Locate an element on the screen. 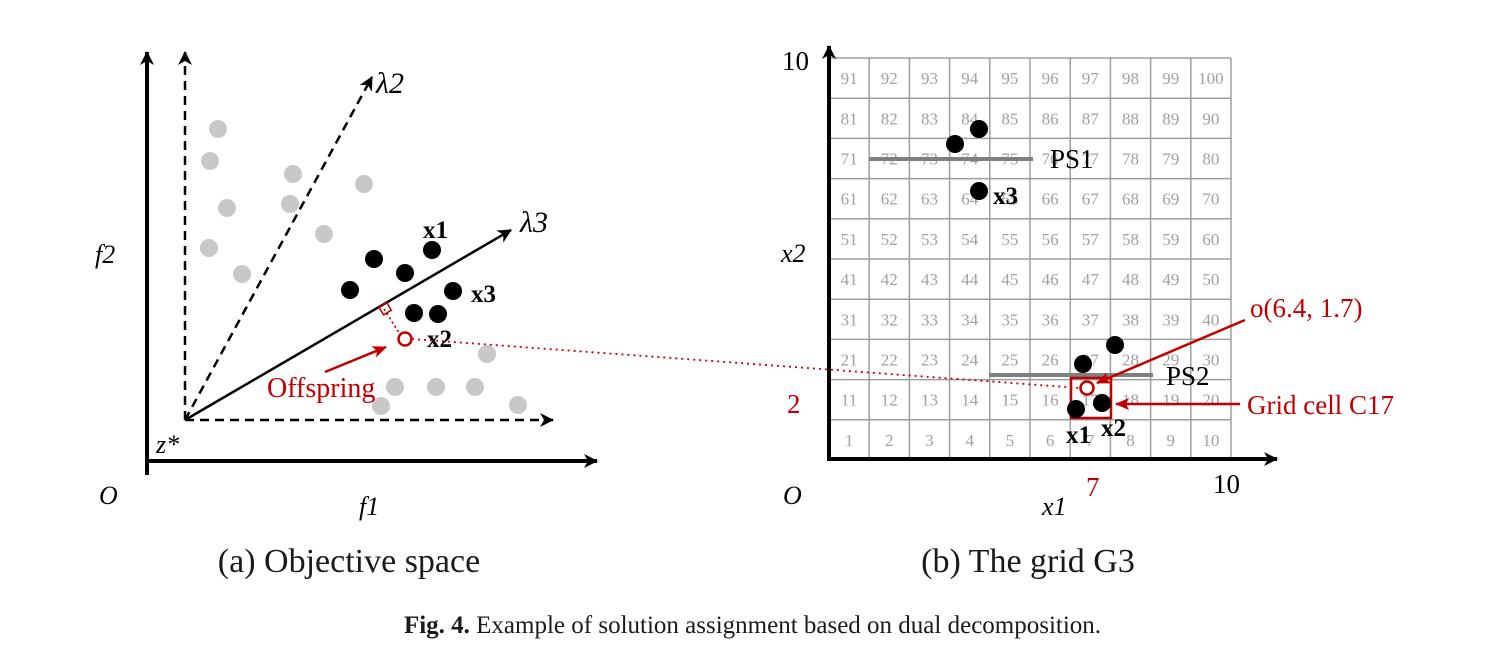 The width and height of the screenshot is (1505, 662). grid-cell-number: 35 is located at coordinates (1009, 319).